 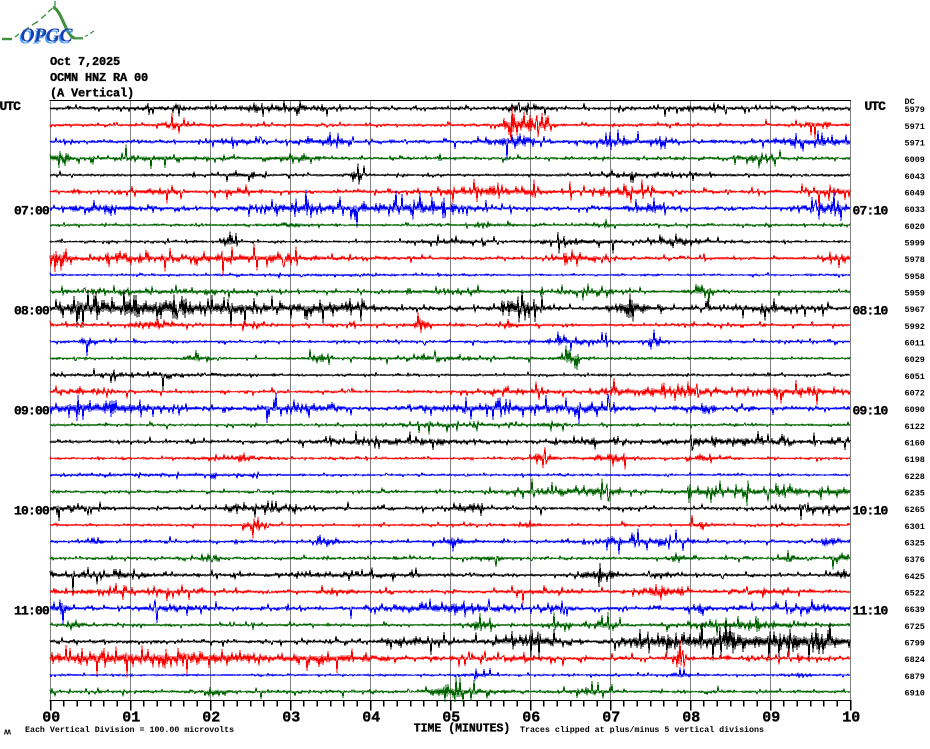 What do you see at coordinates (871, 411) in the screenshot?
I see `svg-text: 09:10` at bounding box center [871, 411].